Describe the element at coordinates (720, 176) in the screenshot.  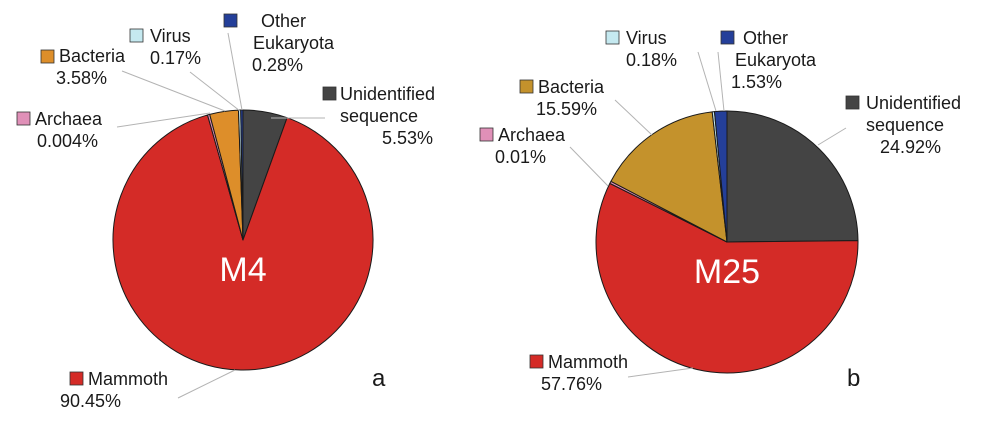
I see `pie-slice-other-eukaryota` at that location.